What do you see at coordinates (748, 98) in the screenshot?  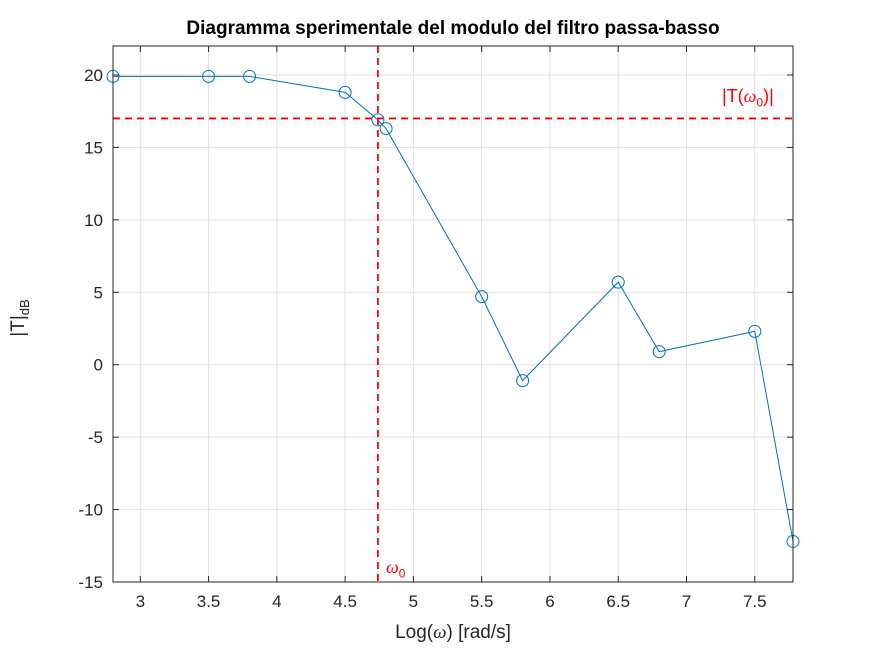 I see `annotation-T-omega0: |T(ω0)|` at bounding box center [748, 98].